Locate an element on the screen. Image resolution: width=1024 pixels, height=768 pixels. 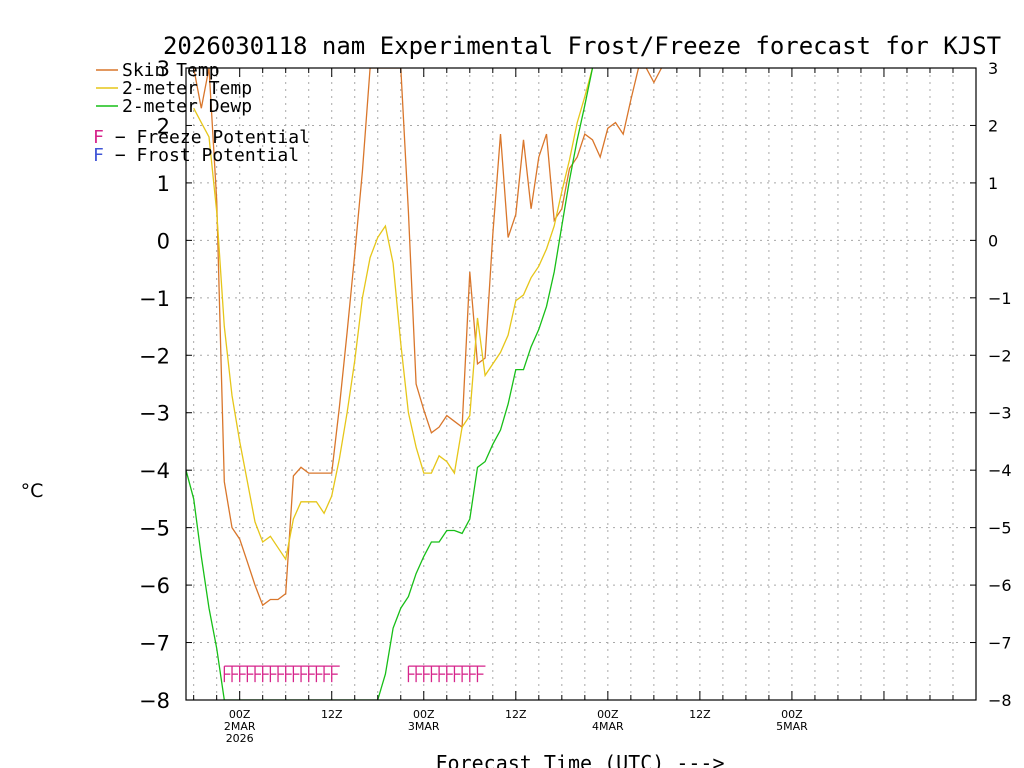
y-tick-label-left: −2 is located at coordinates (154, 356).